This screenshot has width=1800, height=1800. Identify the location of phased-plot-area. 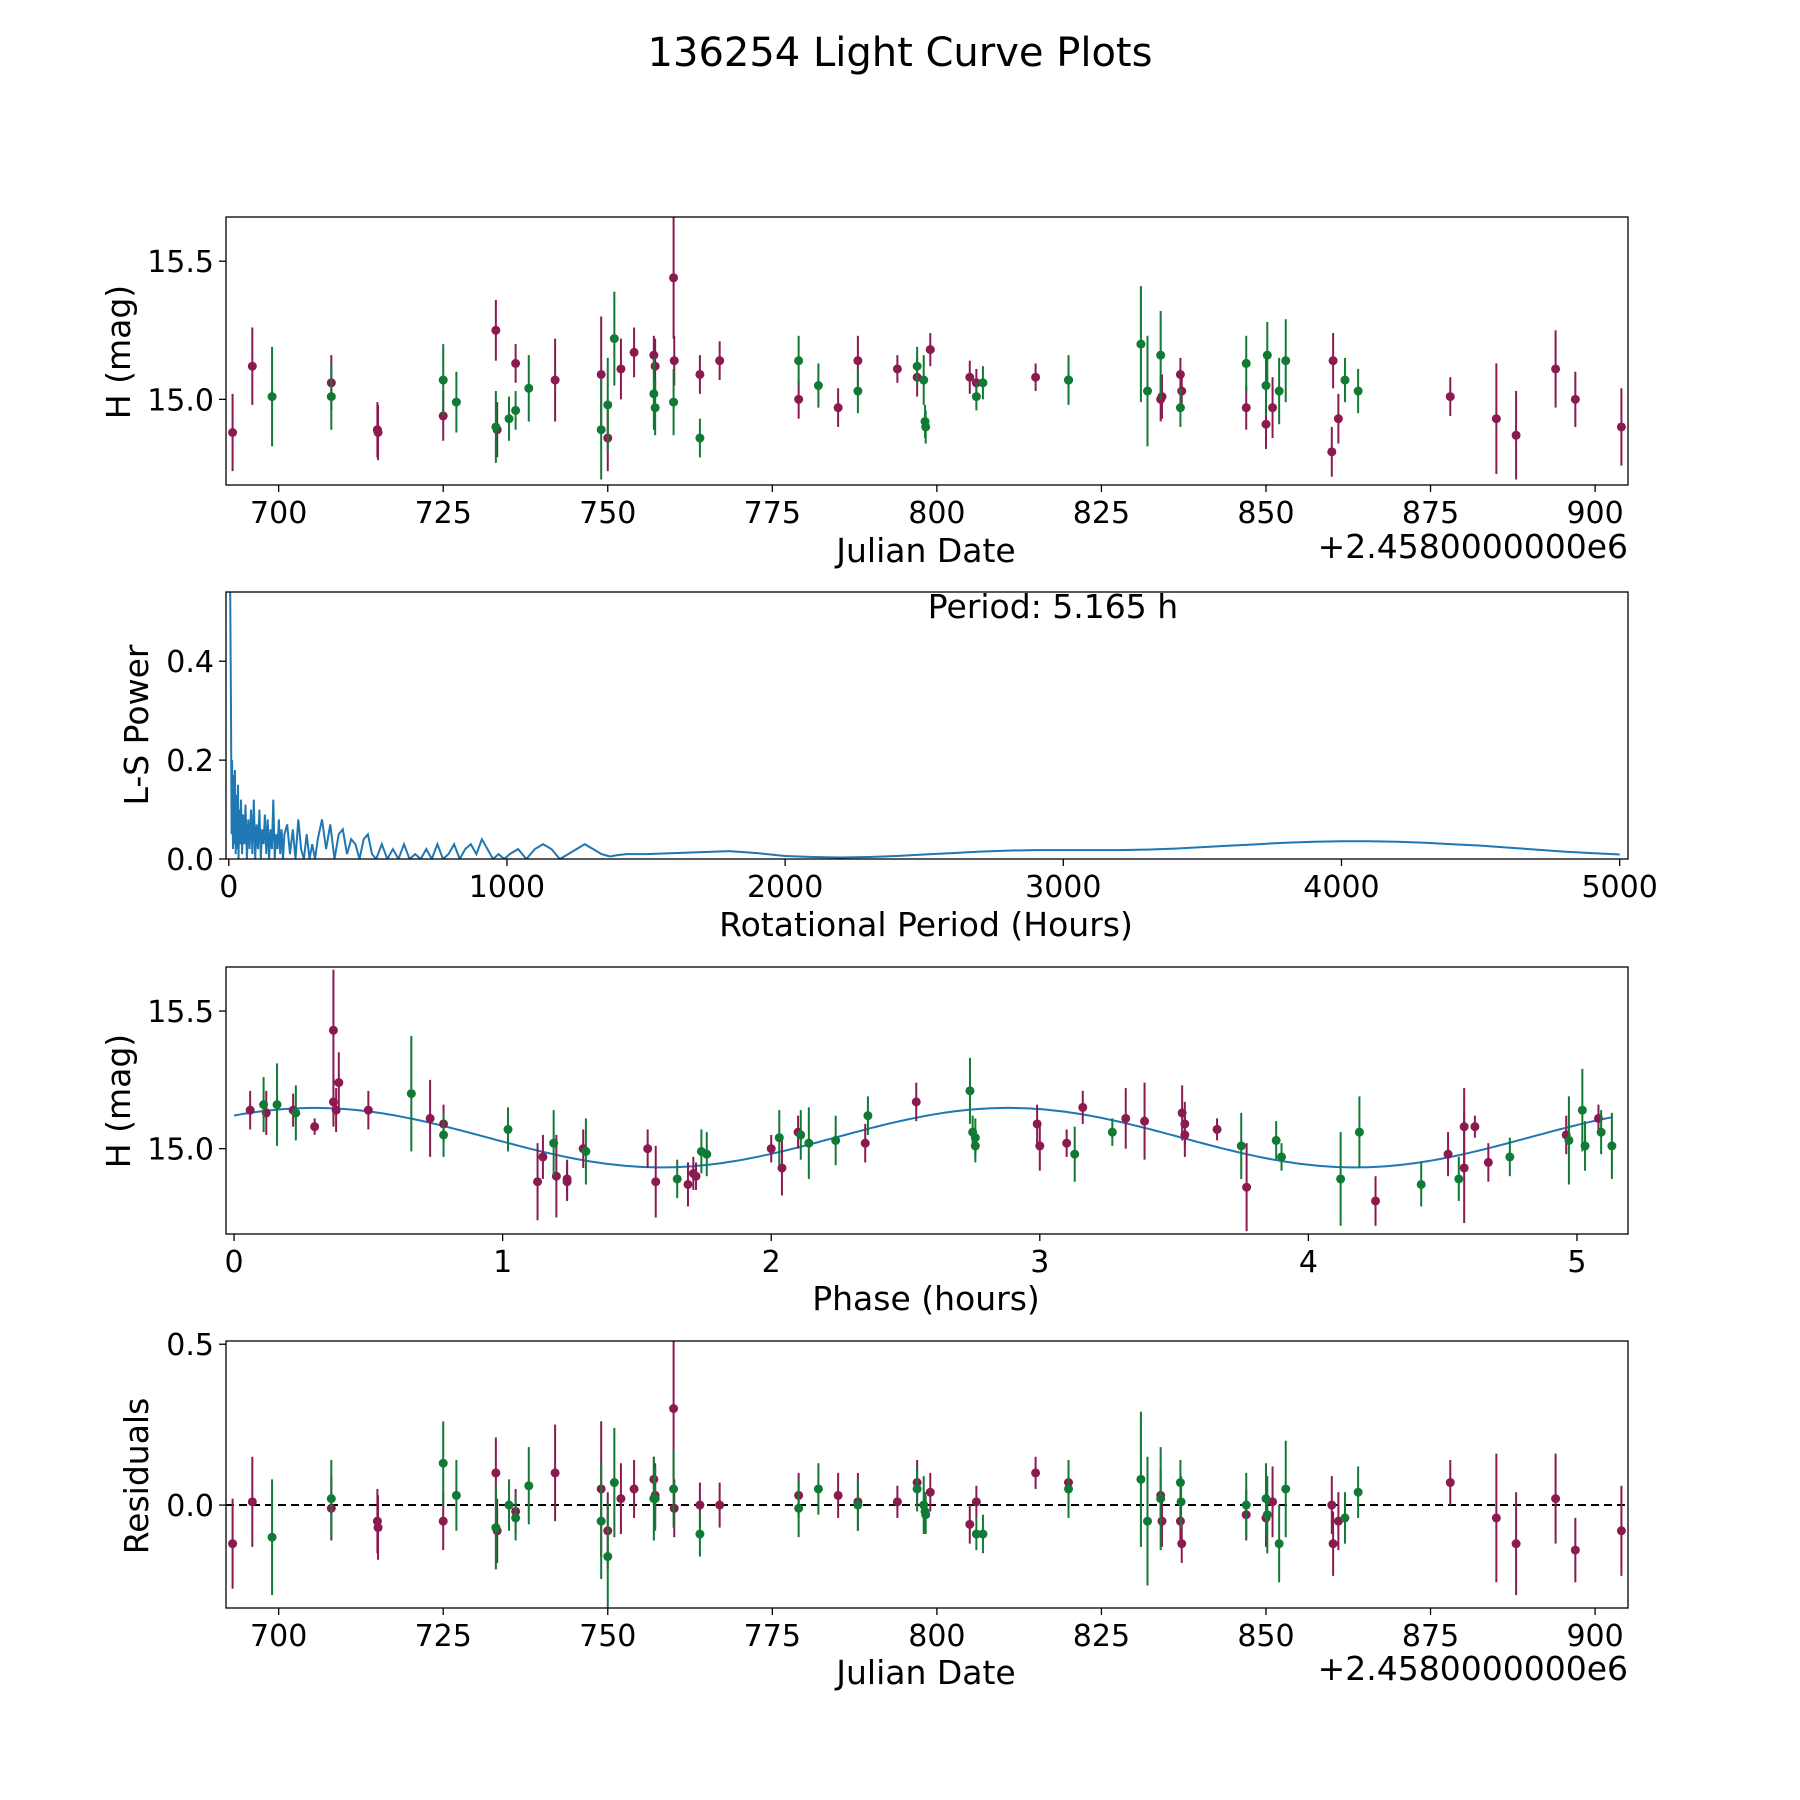
(925, 1100).